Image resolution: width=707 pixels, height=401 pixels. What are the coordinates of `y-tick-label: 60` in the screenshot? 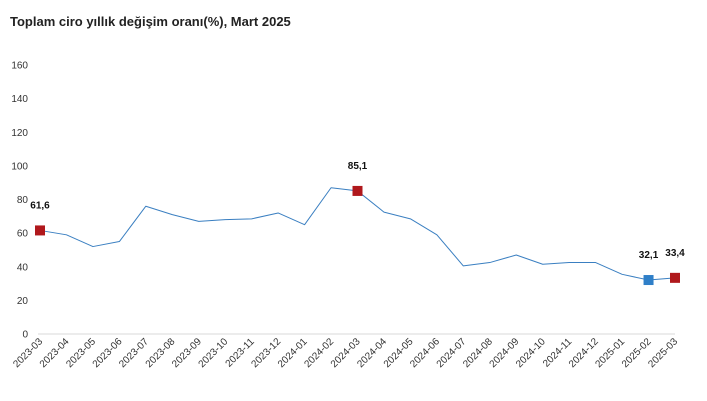 It's located at (23, 234).